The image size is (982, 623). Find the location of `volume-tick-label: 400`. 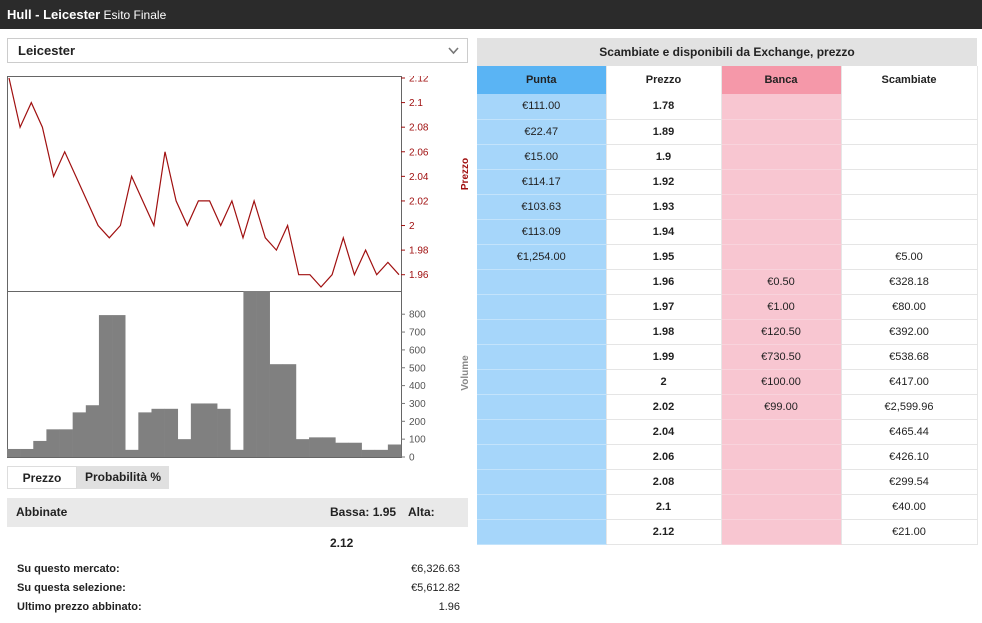

volume-tick-label: 400 is located at coordinates (417, 386).